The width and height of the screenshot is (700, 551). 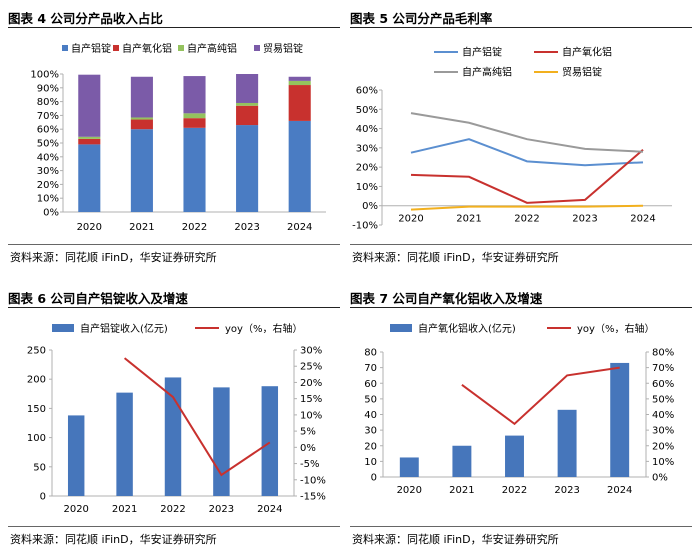 I want to click on y2-tick-label: -5%, so click(x=309, y=464).